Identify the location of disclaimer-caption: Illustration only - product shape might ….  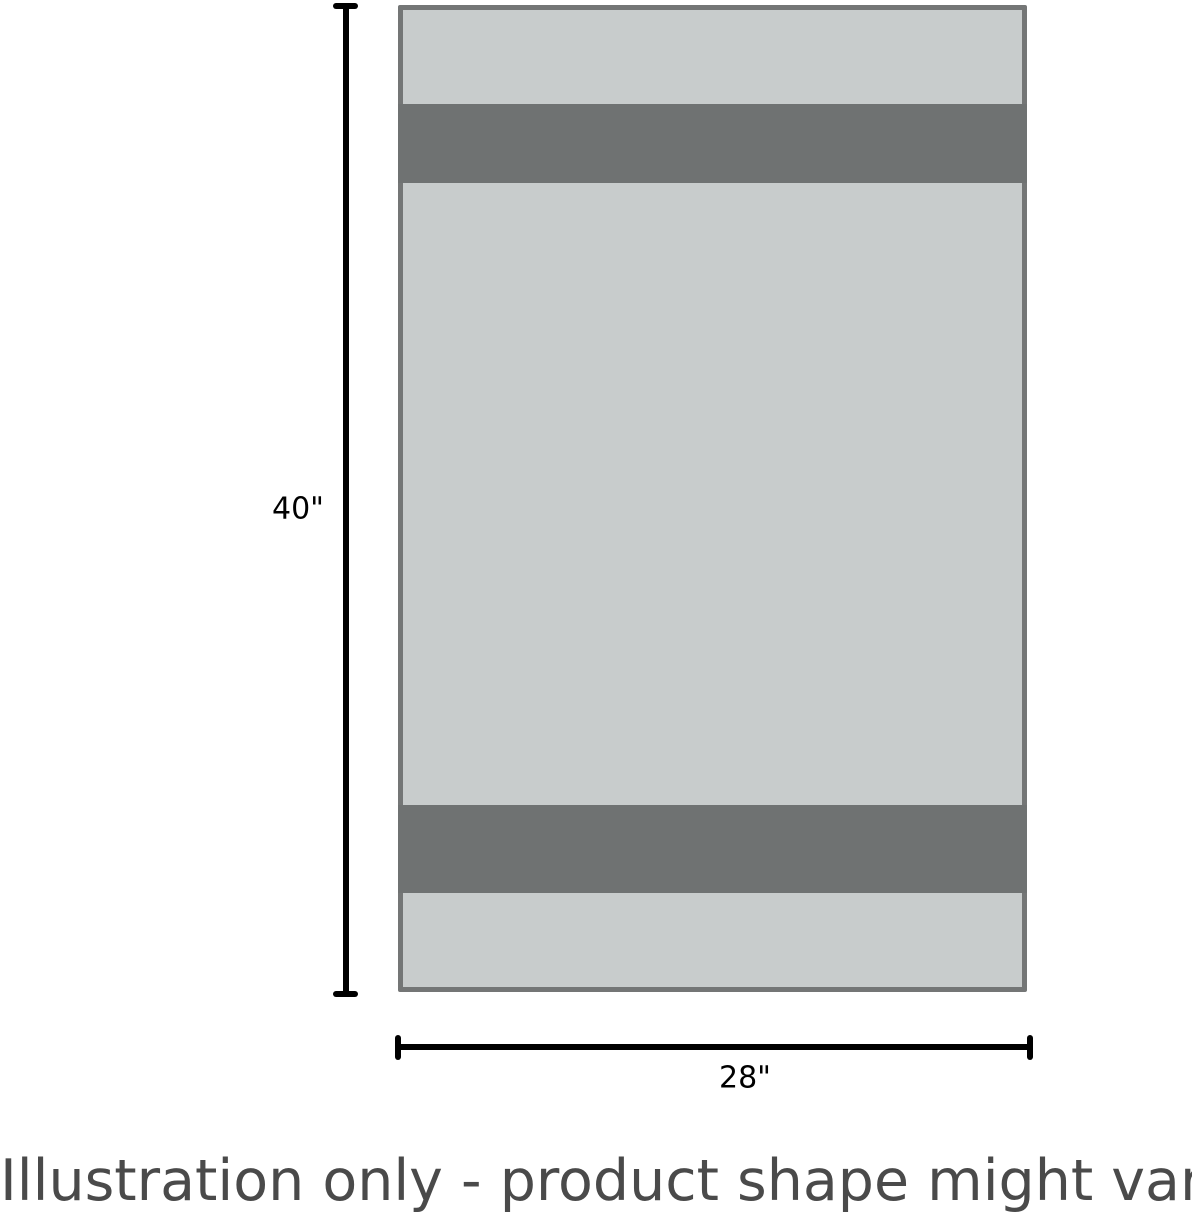
(596, 1181).